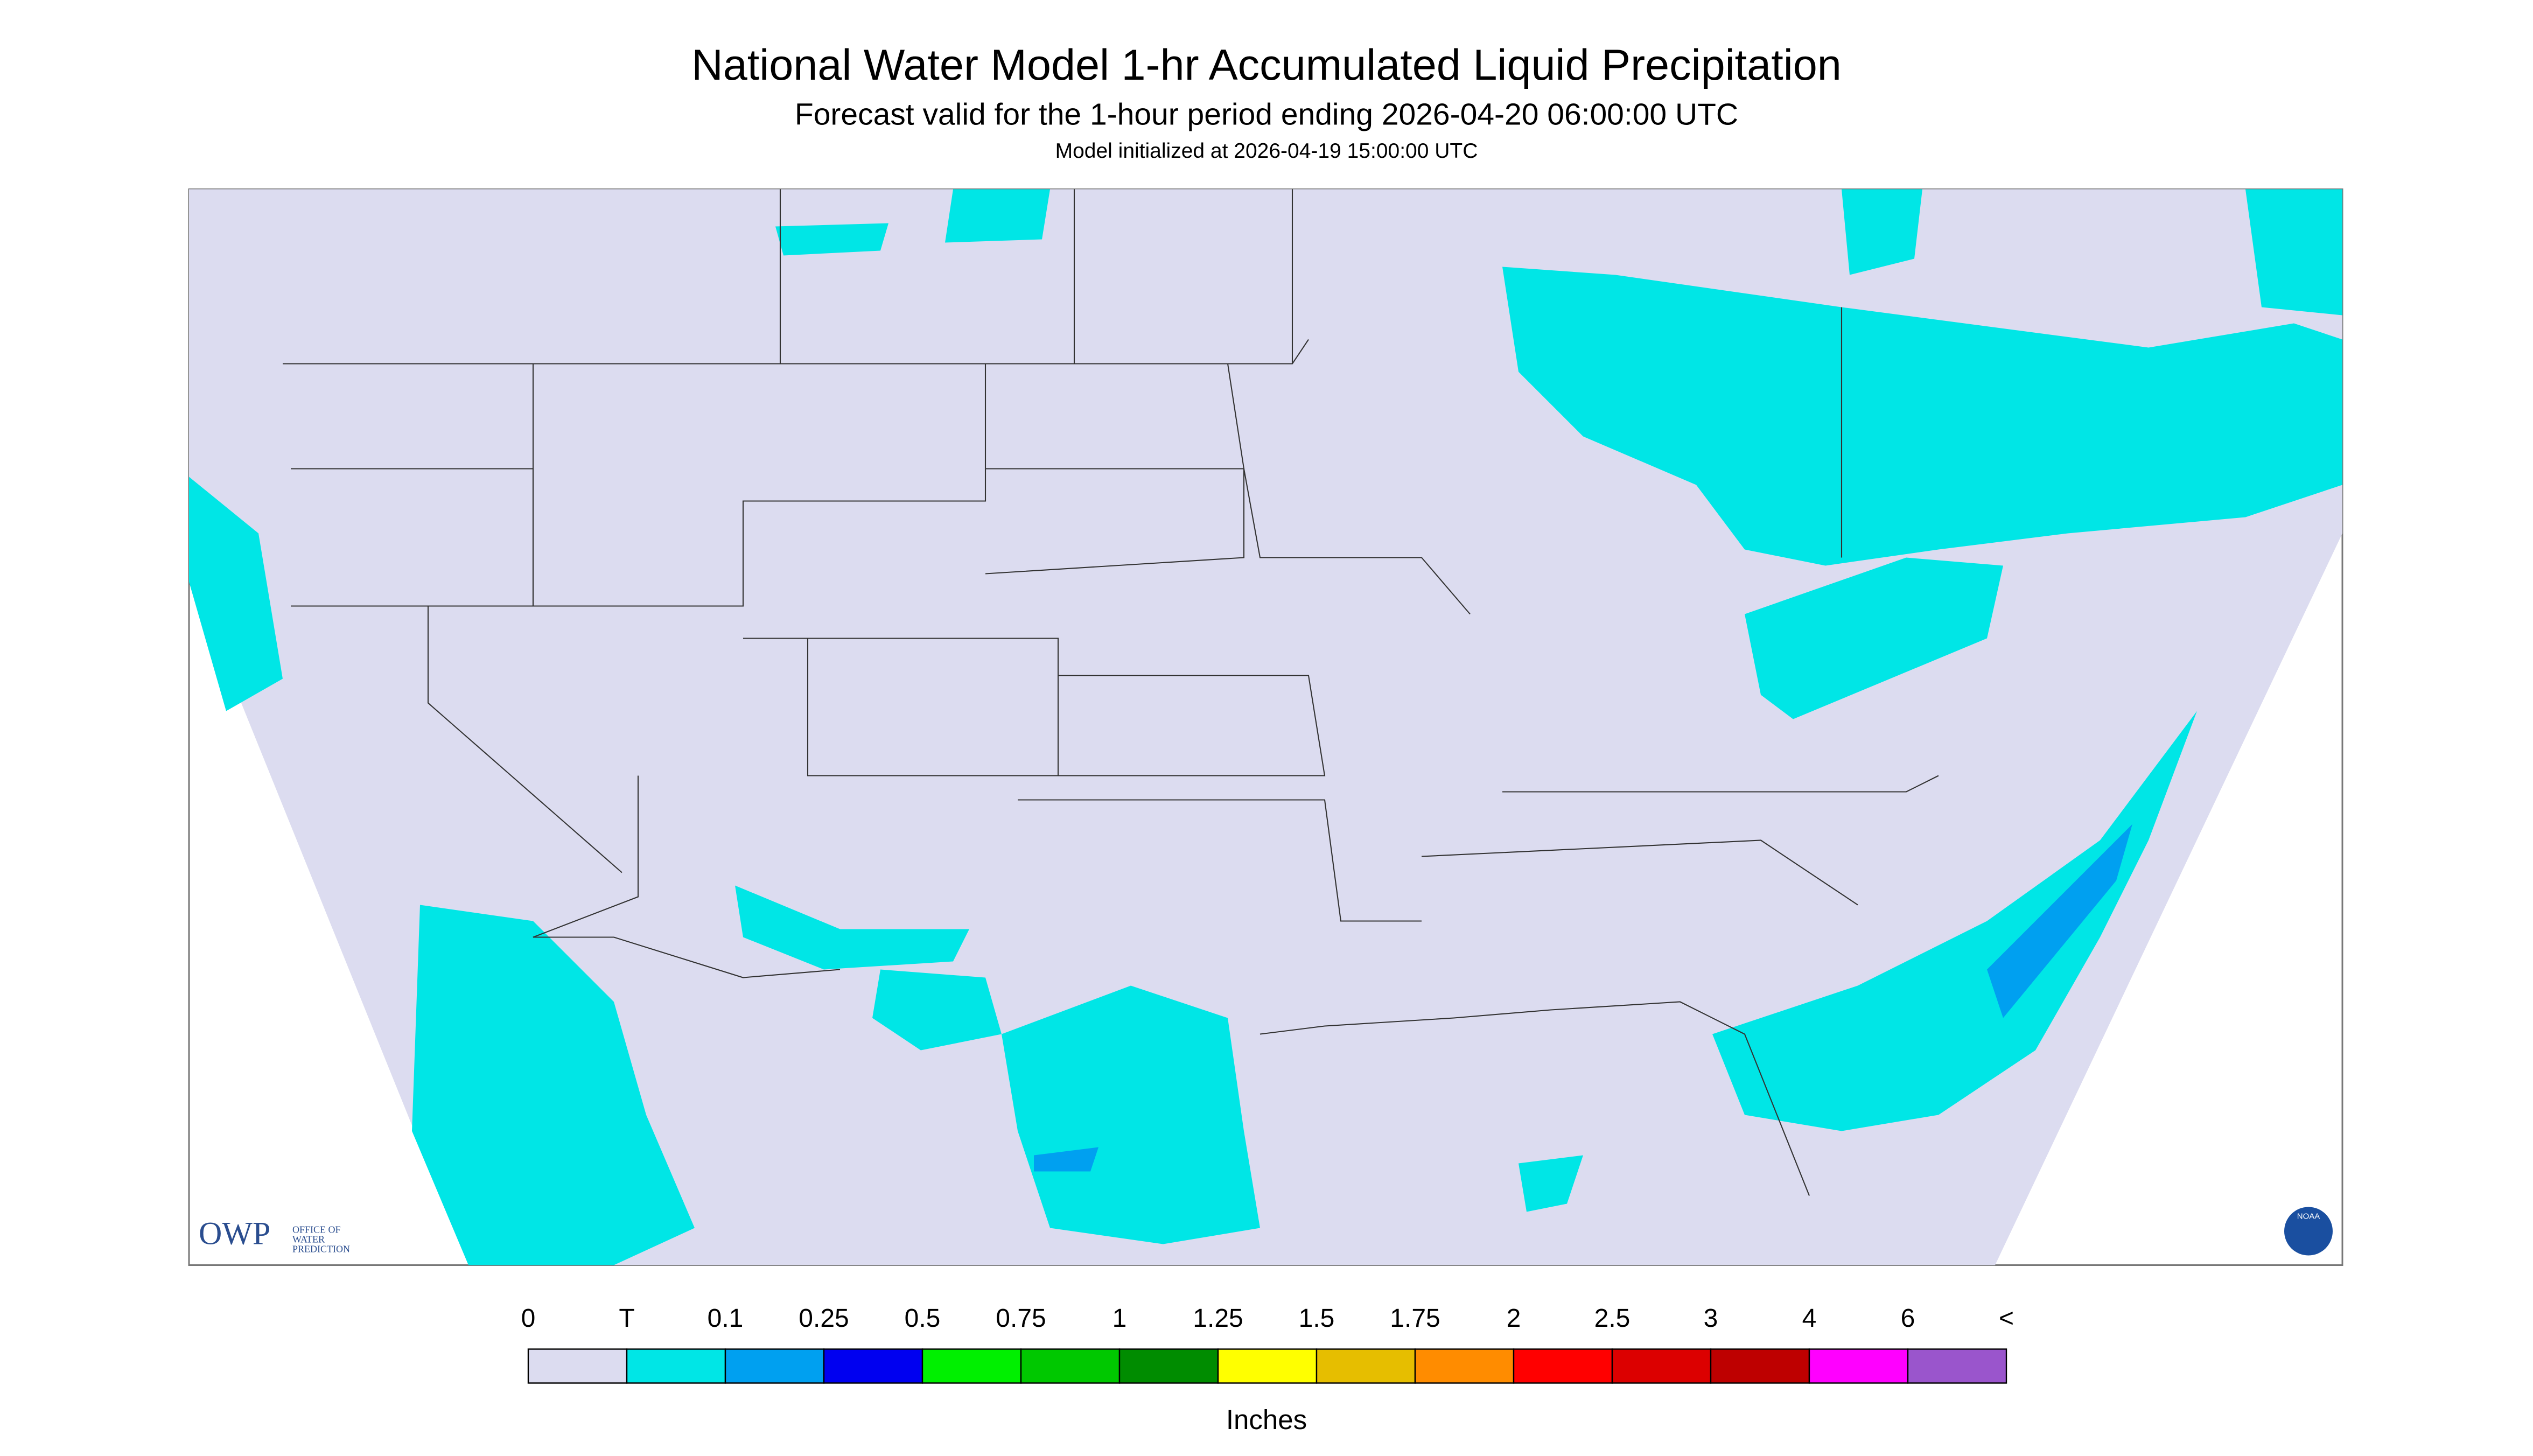  What do you see at coordinates (1218, 1318) in the screenshot?
I see `legend-label: 1.25` at bounding box center [1218, 1318].